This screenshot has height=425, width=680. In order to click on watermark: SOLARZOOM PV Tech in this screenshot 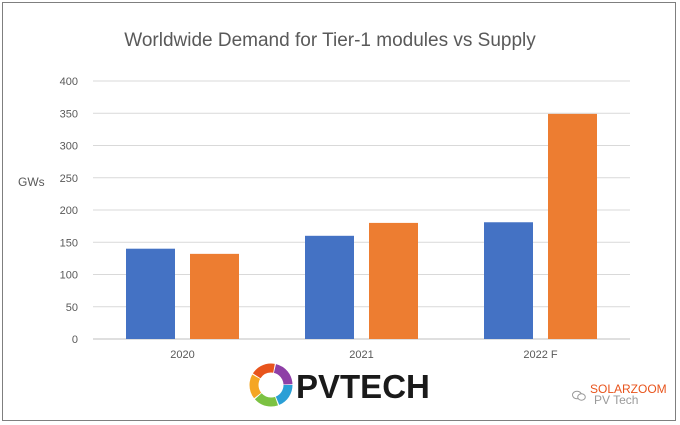, I will do `click(619, 394)`.